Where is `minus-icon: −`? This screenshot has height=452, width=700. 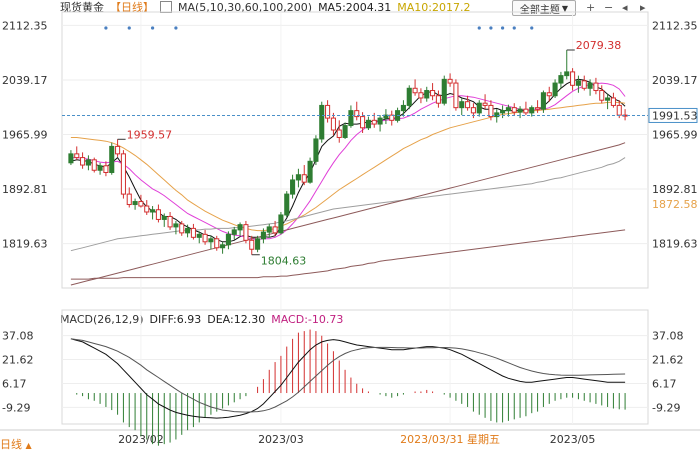
minus-icon: − is located at coordinates (609, 7).